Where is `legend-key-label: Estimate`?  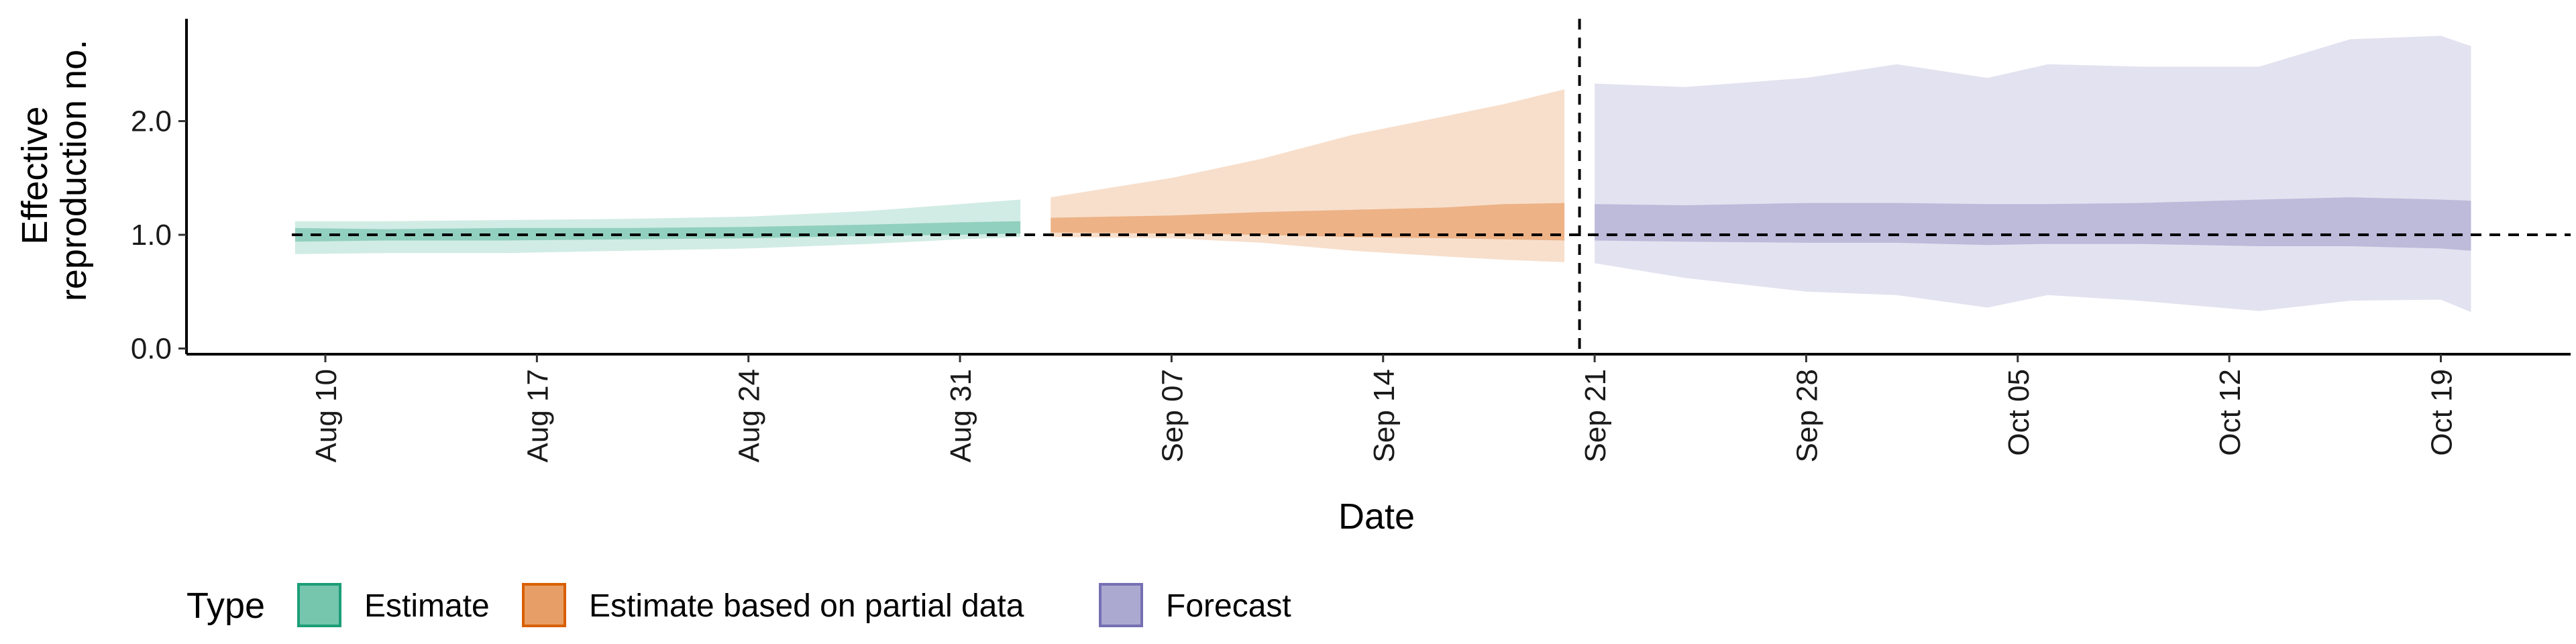
legend-key-label: Estimate is located at coordinates (427, 606).